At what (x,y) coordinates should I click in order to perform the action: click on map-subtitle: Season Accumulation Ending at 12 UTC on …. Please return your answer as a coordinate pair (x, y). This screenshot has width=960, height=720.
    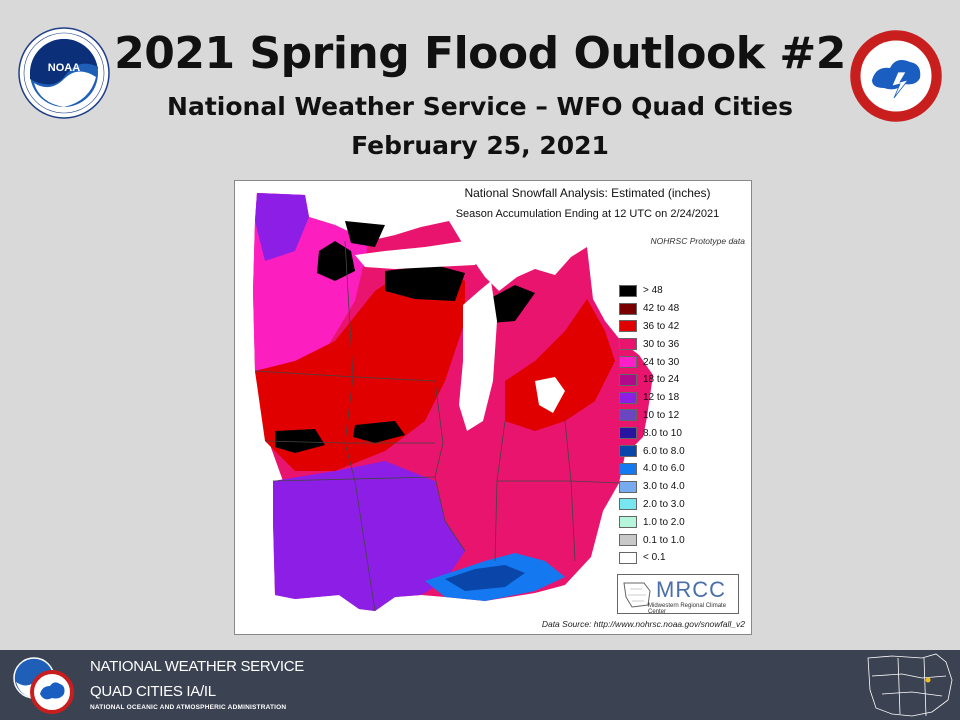
    Looking at the image, I should click on (587, 214).